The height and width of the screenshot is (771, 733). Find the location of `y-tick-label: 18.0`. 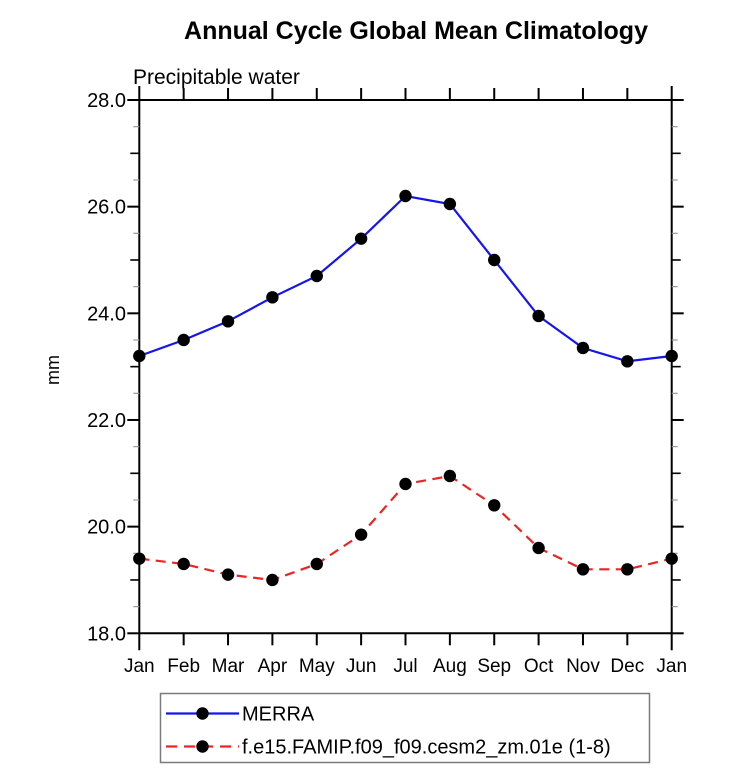

y-tick-label: 18.0 is located at coordinates (106, 634).